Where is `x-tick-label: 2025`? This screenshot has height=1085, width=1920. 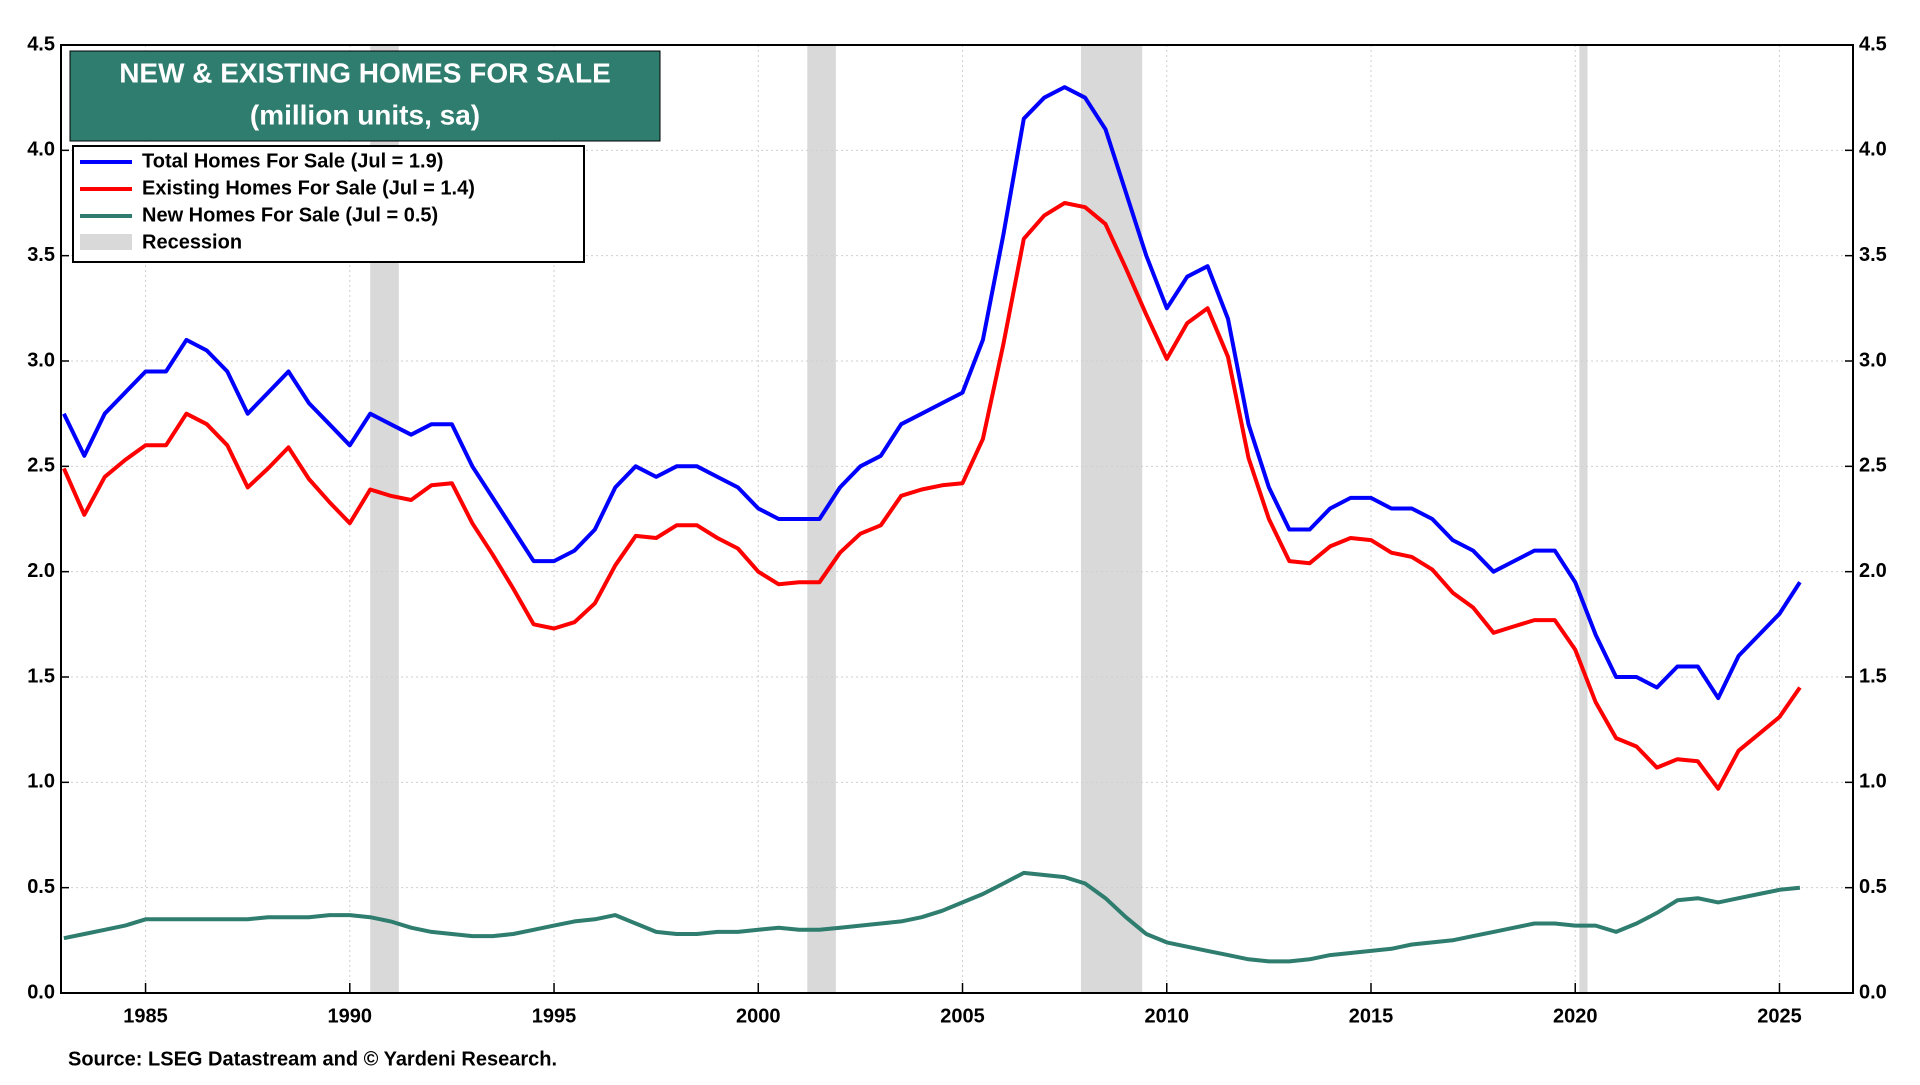
x-tick-label: 2025 is located at coordinates (1779, 1016).